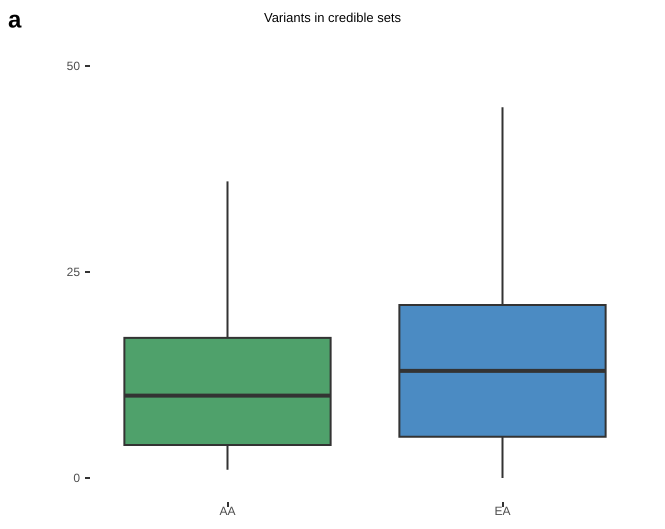 This screenshot has width=665, height=529. I want to click on y-tick-label: 0, so click(76, 478).